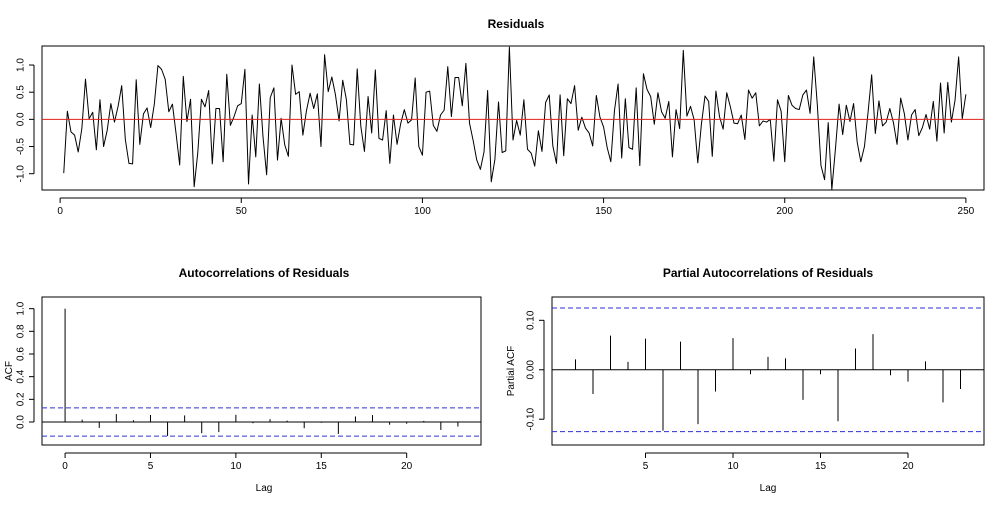 This screenshot has height=509, width=1008. What do you see at coordinates (25, 365) in the screenshot?
I see `acf-y-axis: 0.0 0.2 0.4 0.6 0.8 1.0` at bounding box center [25, 365].